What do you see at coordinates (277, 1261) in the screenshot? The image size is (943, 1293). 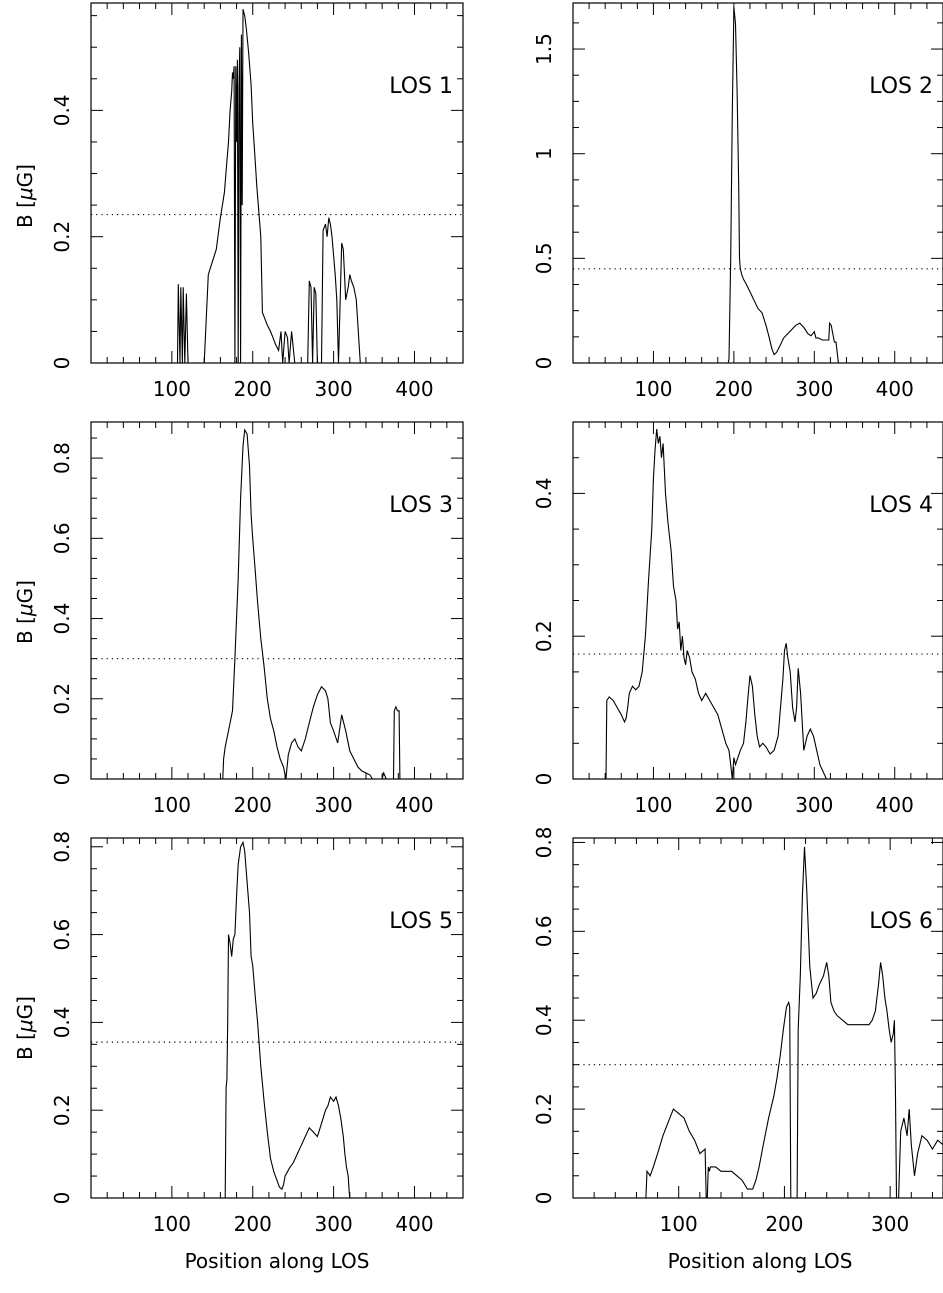 I see `x-axis-title-left: Position along LOS` at bounding box center [277, 1261].